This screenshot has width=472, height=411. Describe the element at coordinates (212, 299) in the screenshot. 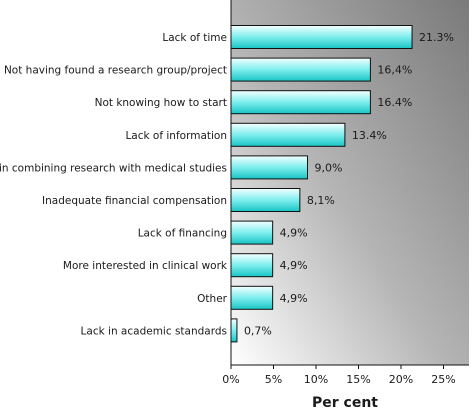

I see `category-label: Other` at that location.